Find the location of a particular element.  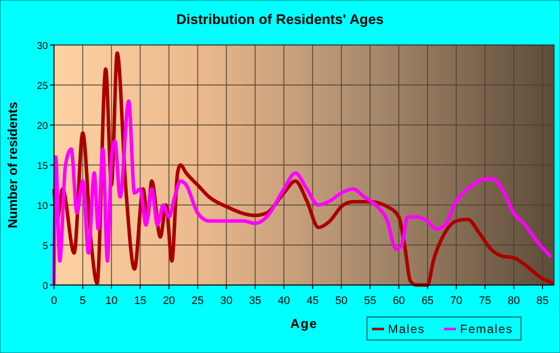

x-tick-label: 75 is located at coordinates (485, 301).